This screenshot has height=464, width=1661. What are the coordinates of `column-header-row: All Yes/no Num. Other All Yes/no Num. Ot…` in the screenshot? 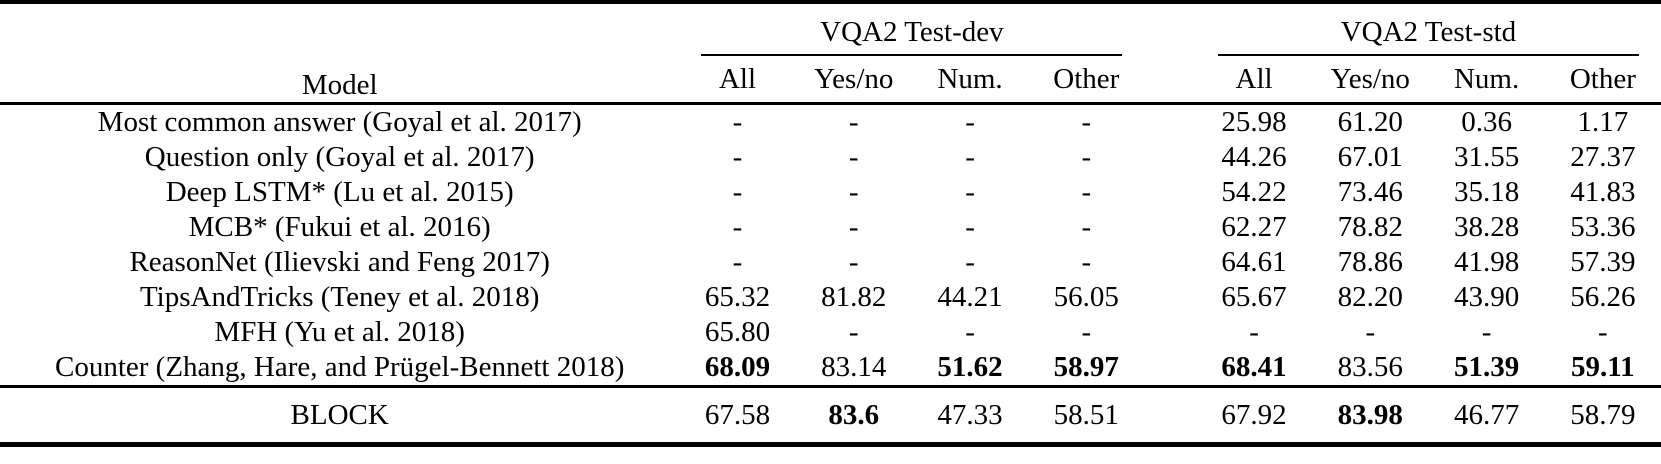 It's located at (830, 80).